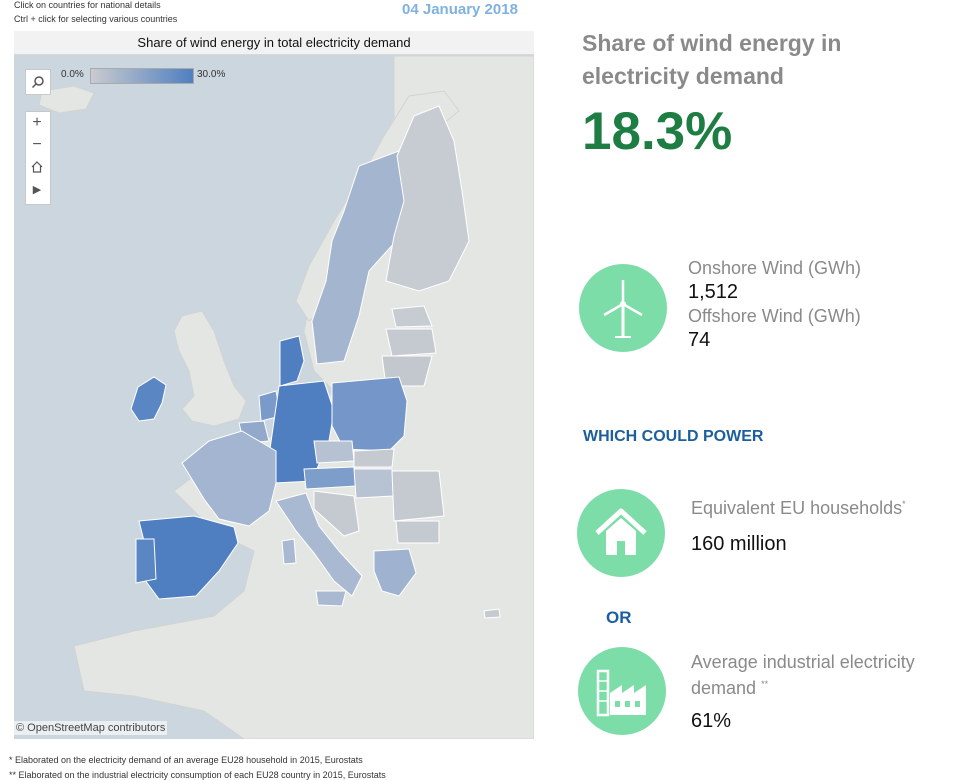 This screenshot has width=962, height=780. Describe the element at coordinates (87, 5) in the screenshot. I see `hint-click-countries: Click on countries for national details` at that location.